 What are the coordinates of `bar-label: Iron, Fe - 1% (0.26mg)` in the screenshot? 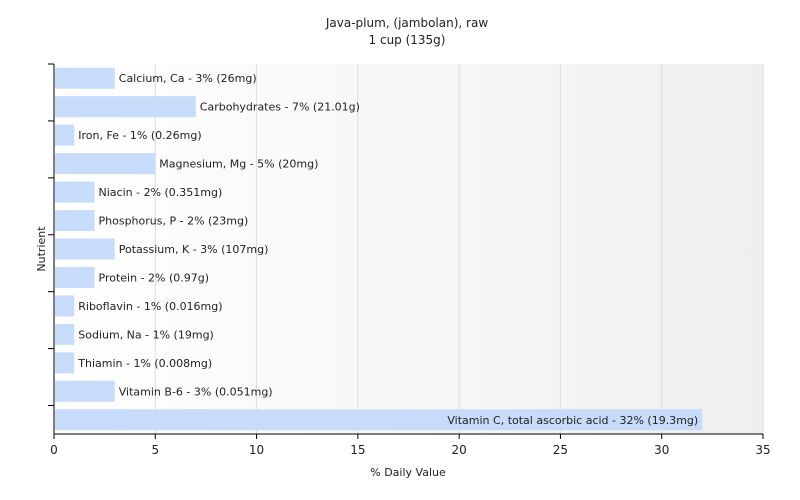 It's located at (139, 135).